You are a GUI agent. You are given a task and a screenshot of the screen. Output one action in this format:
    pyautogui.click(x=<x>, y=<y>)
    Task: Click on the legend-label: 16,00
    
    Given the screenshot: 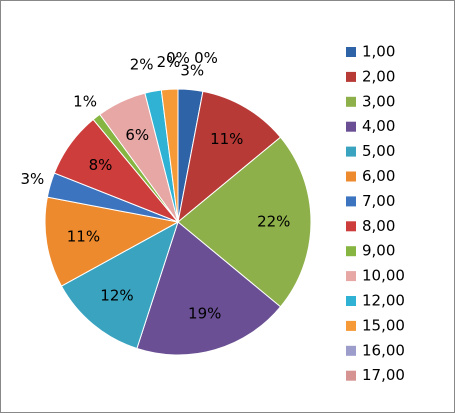 What is the action you would take?
    pyautogui.click(x=383, y=350)
    